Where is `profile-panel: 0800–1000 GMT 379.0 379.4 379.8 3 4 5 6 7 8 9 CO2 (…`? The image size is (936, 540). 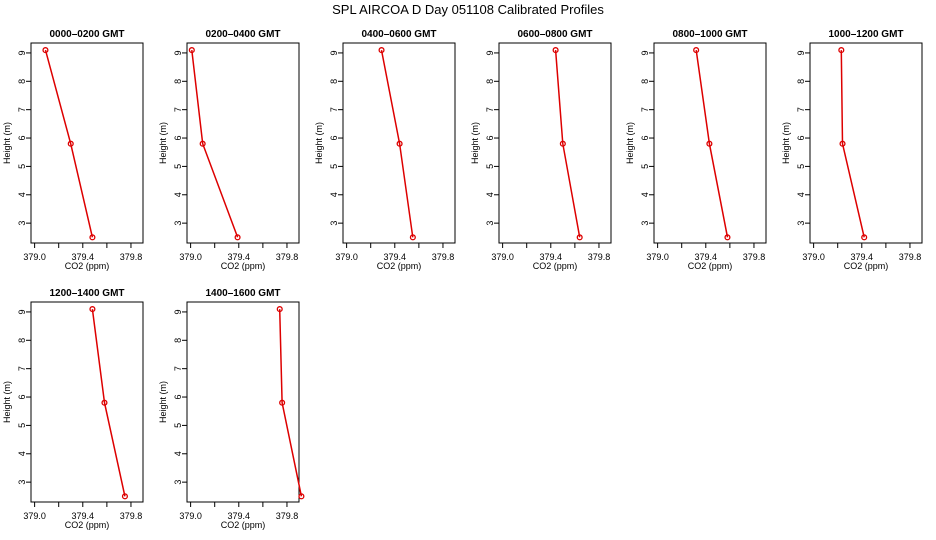
profile-panel: 0800–1000 GMT 379.0 379.4 379.8 3 4 5 6 7 8 9 CO2 (… is located at coordinates (696, 150).